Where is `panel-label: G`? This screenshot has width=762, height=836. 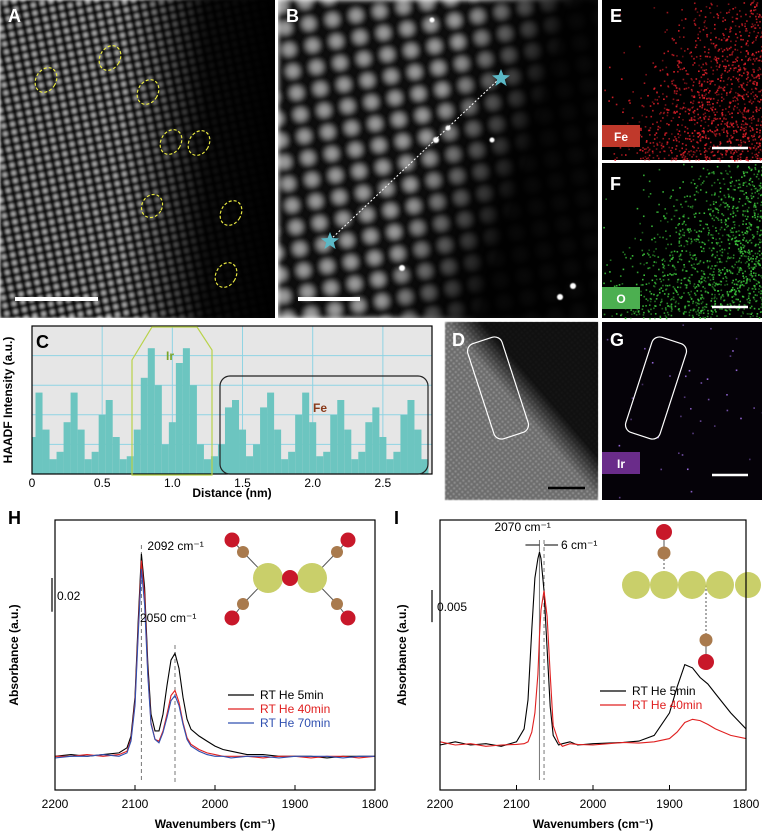 panel-label: G is located at coordinates (617, 340).